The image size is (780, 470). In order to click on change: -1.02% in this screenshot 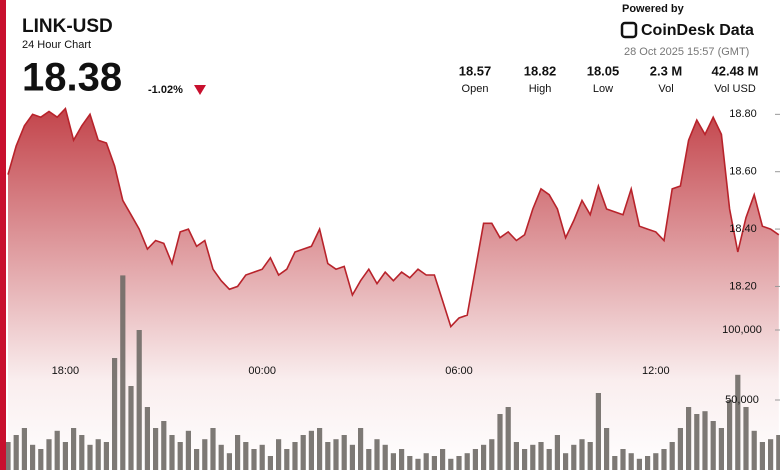, I will do `click(165, 90)`.